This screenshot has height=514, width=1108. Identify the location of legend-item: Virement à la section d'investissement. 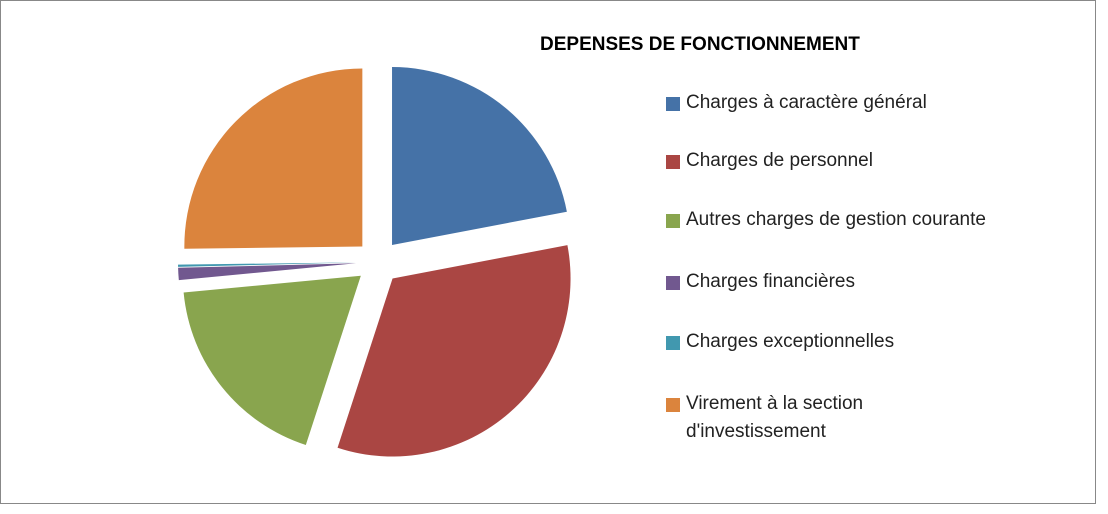
(806, 419).